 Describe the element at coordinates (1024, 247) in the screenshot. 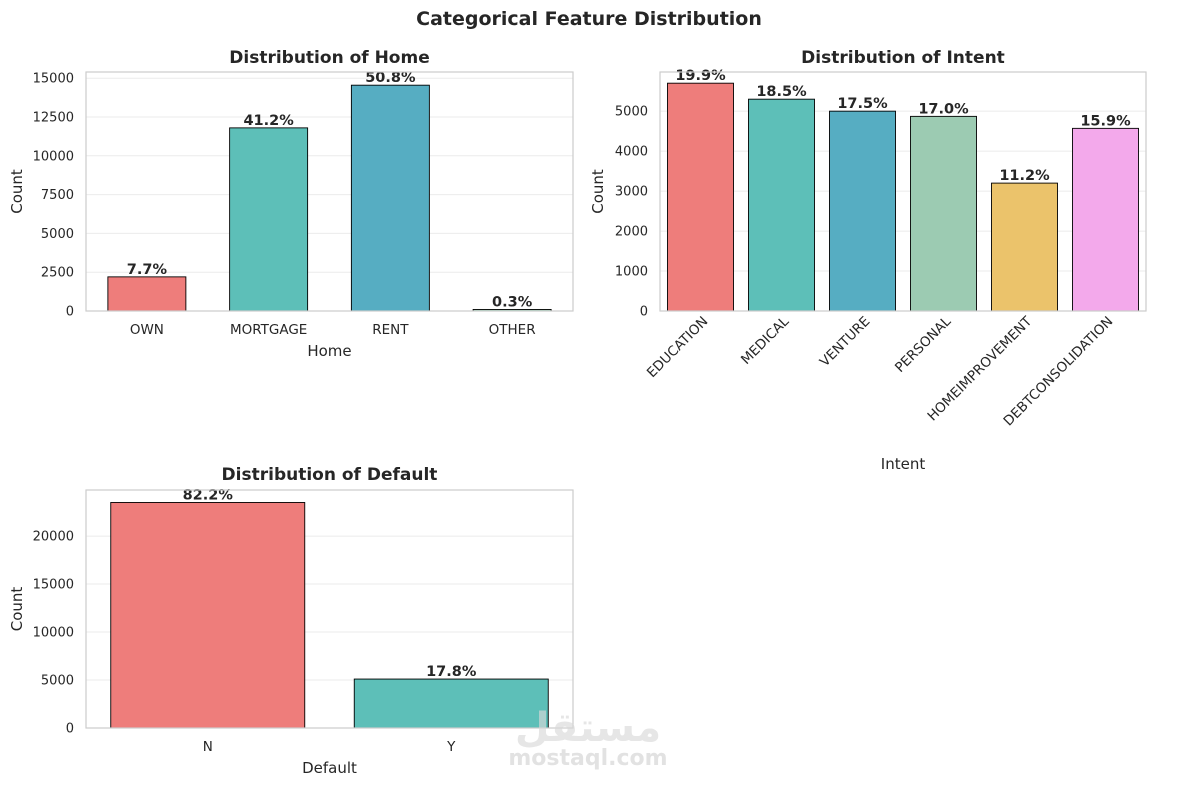

I see `bar-homeimprovement` at that location.